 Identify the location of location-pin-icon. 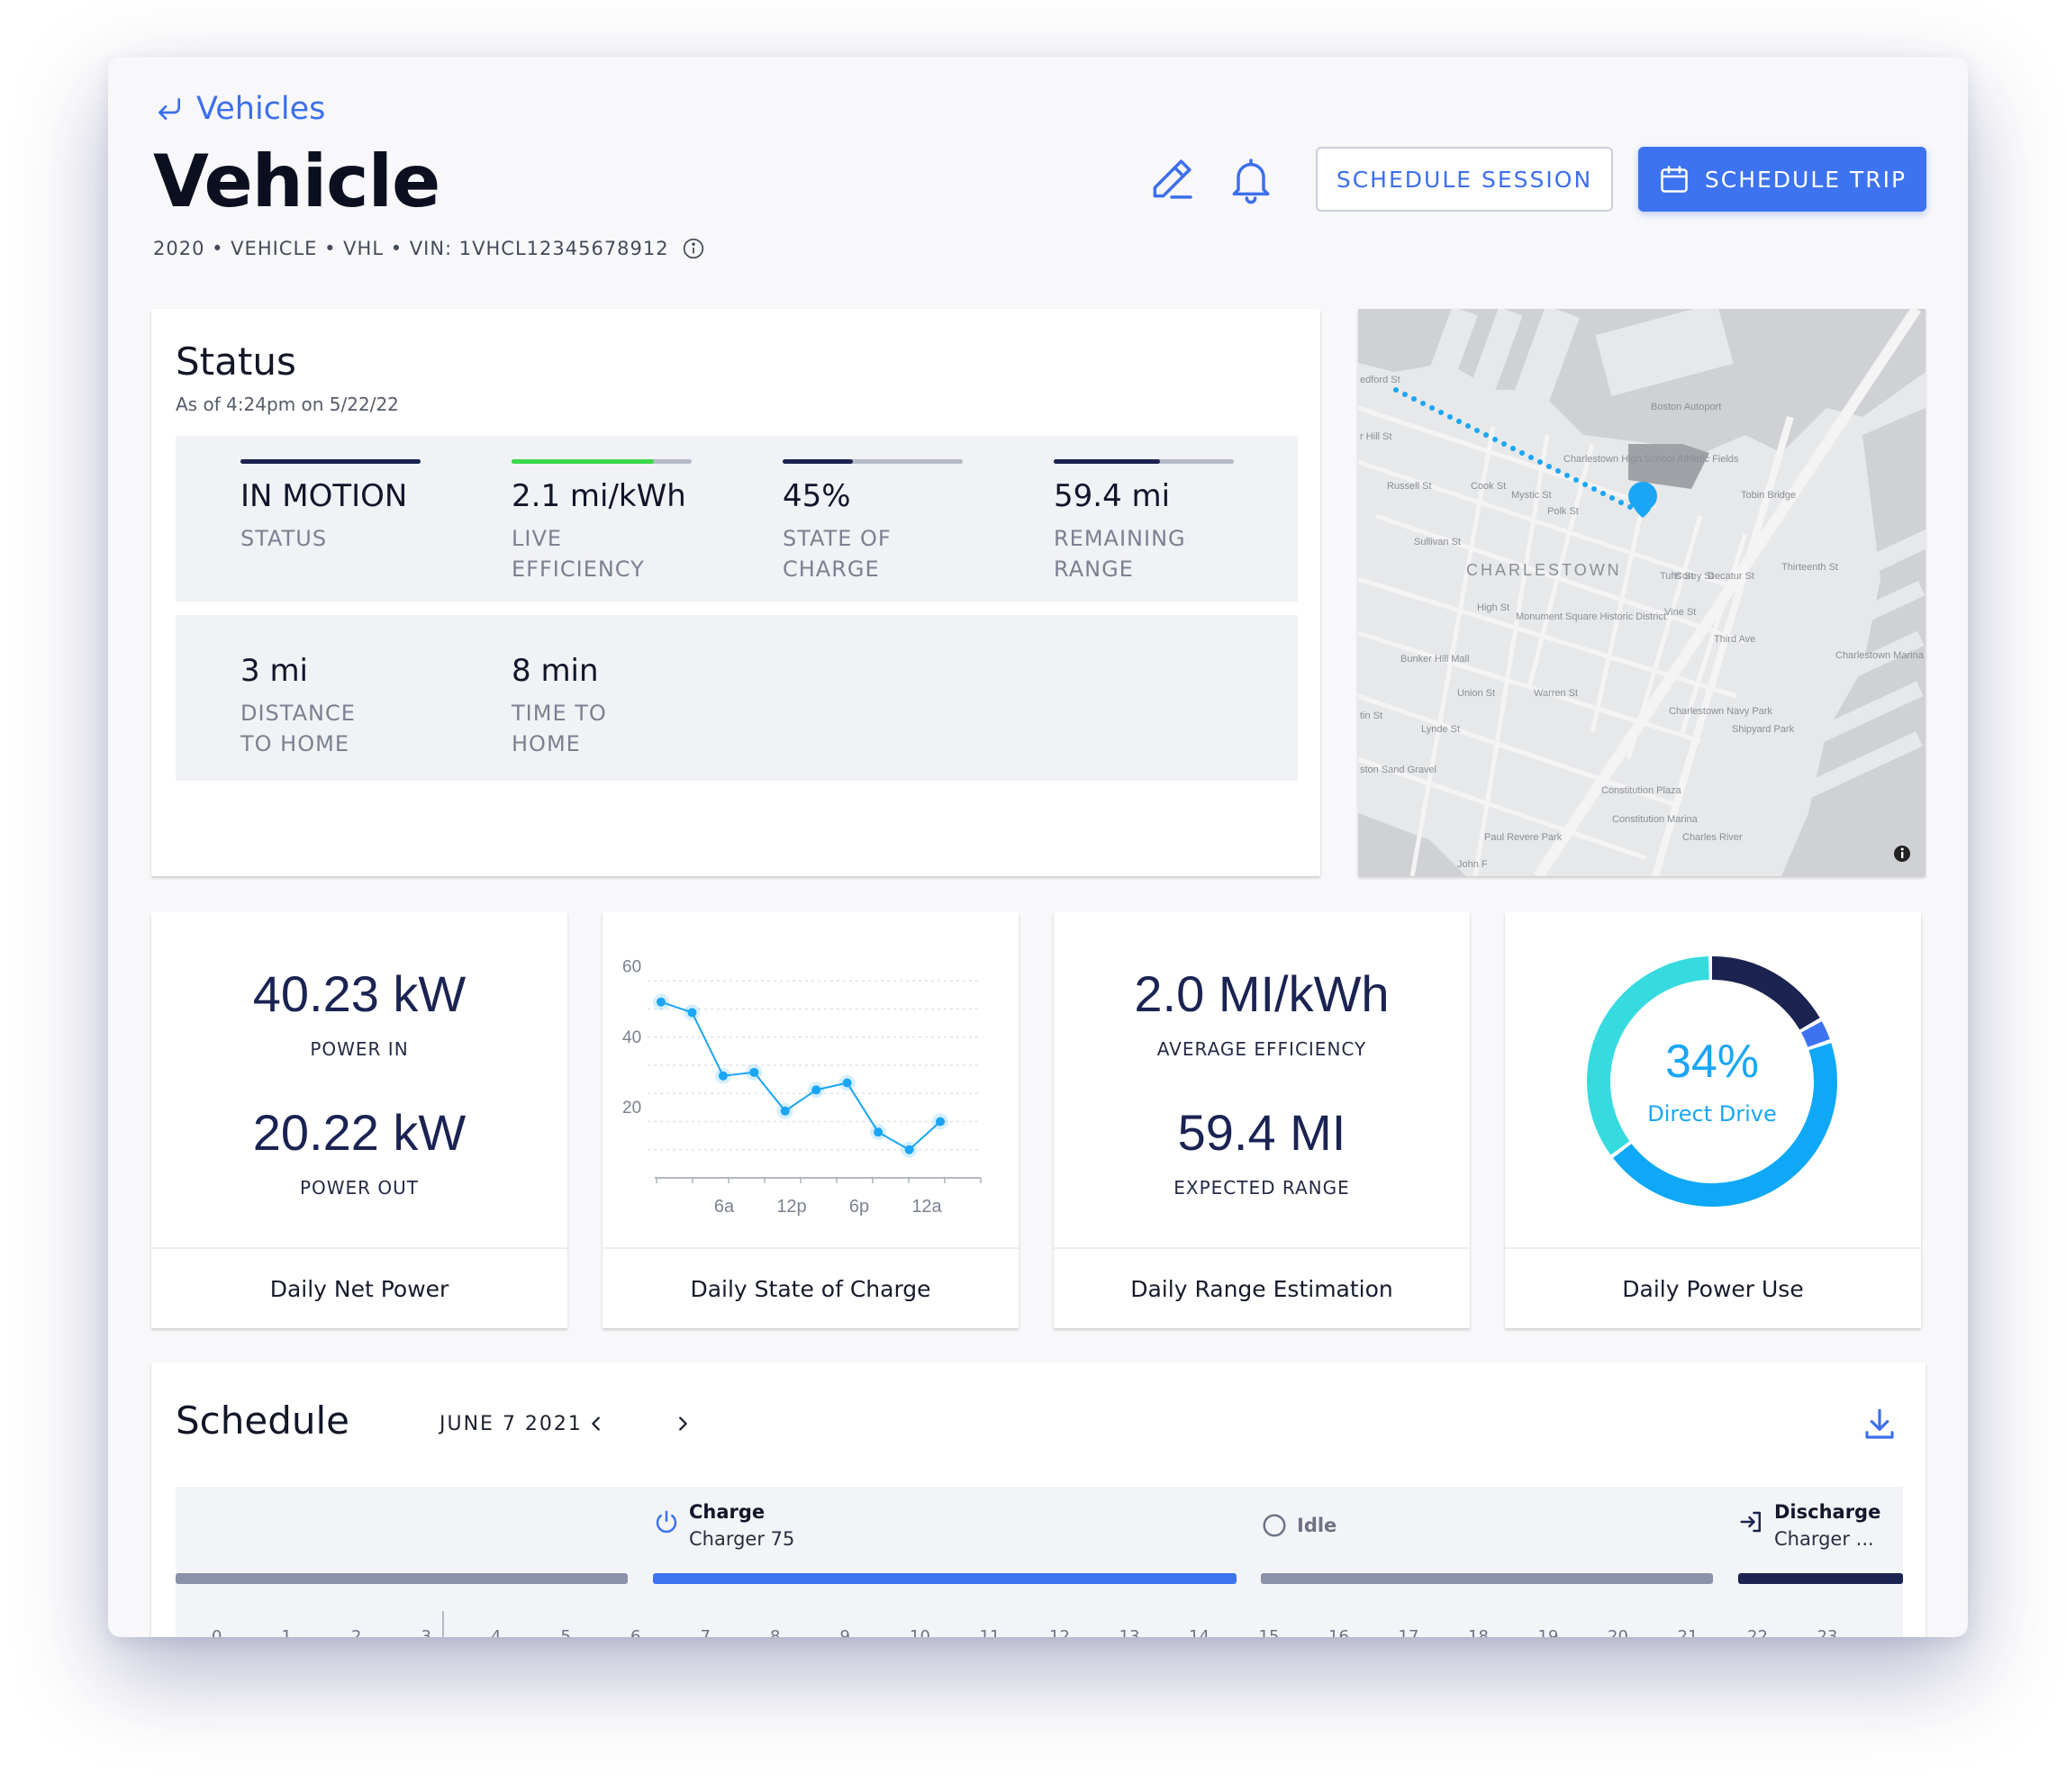
(1642, 500).